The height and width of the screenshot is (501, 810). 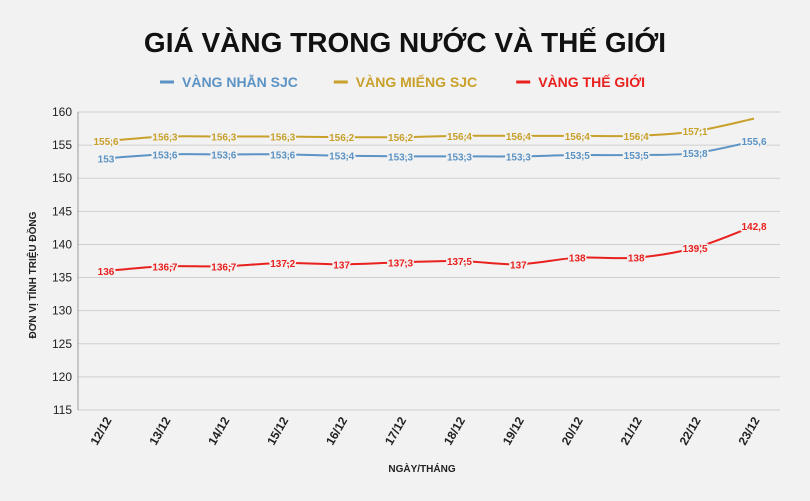 What do you see at coordinates (62, 344) in the screenshot?
I see `y-tick-label: 125` at bounding box center [62, 344].